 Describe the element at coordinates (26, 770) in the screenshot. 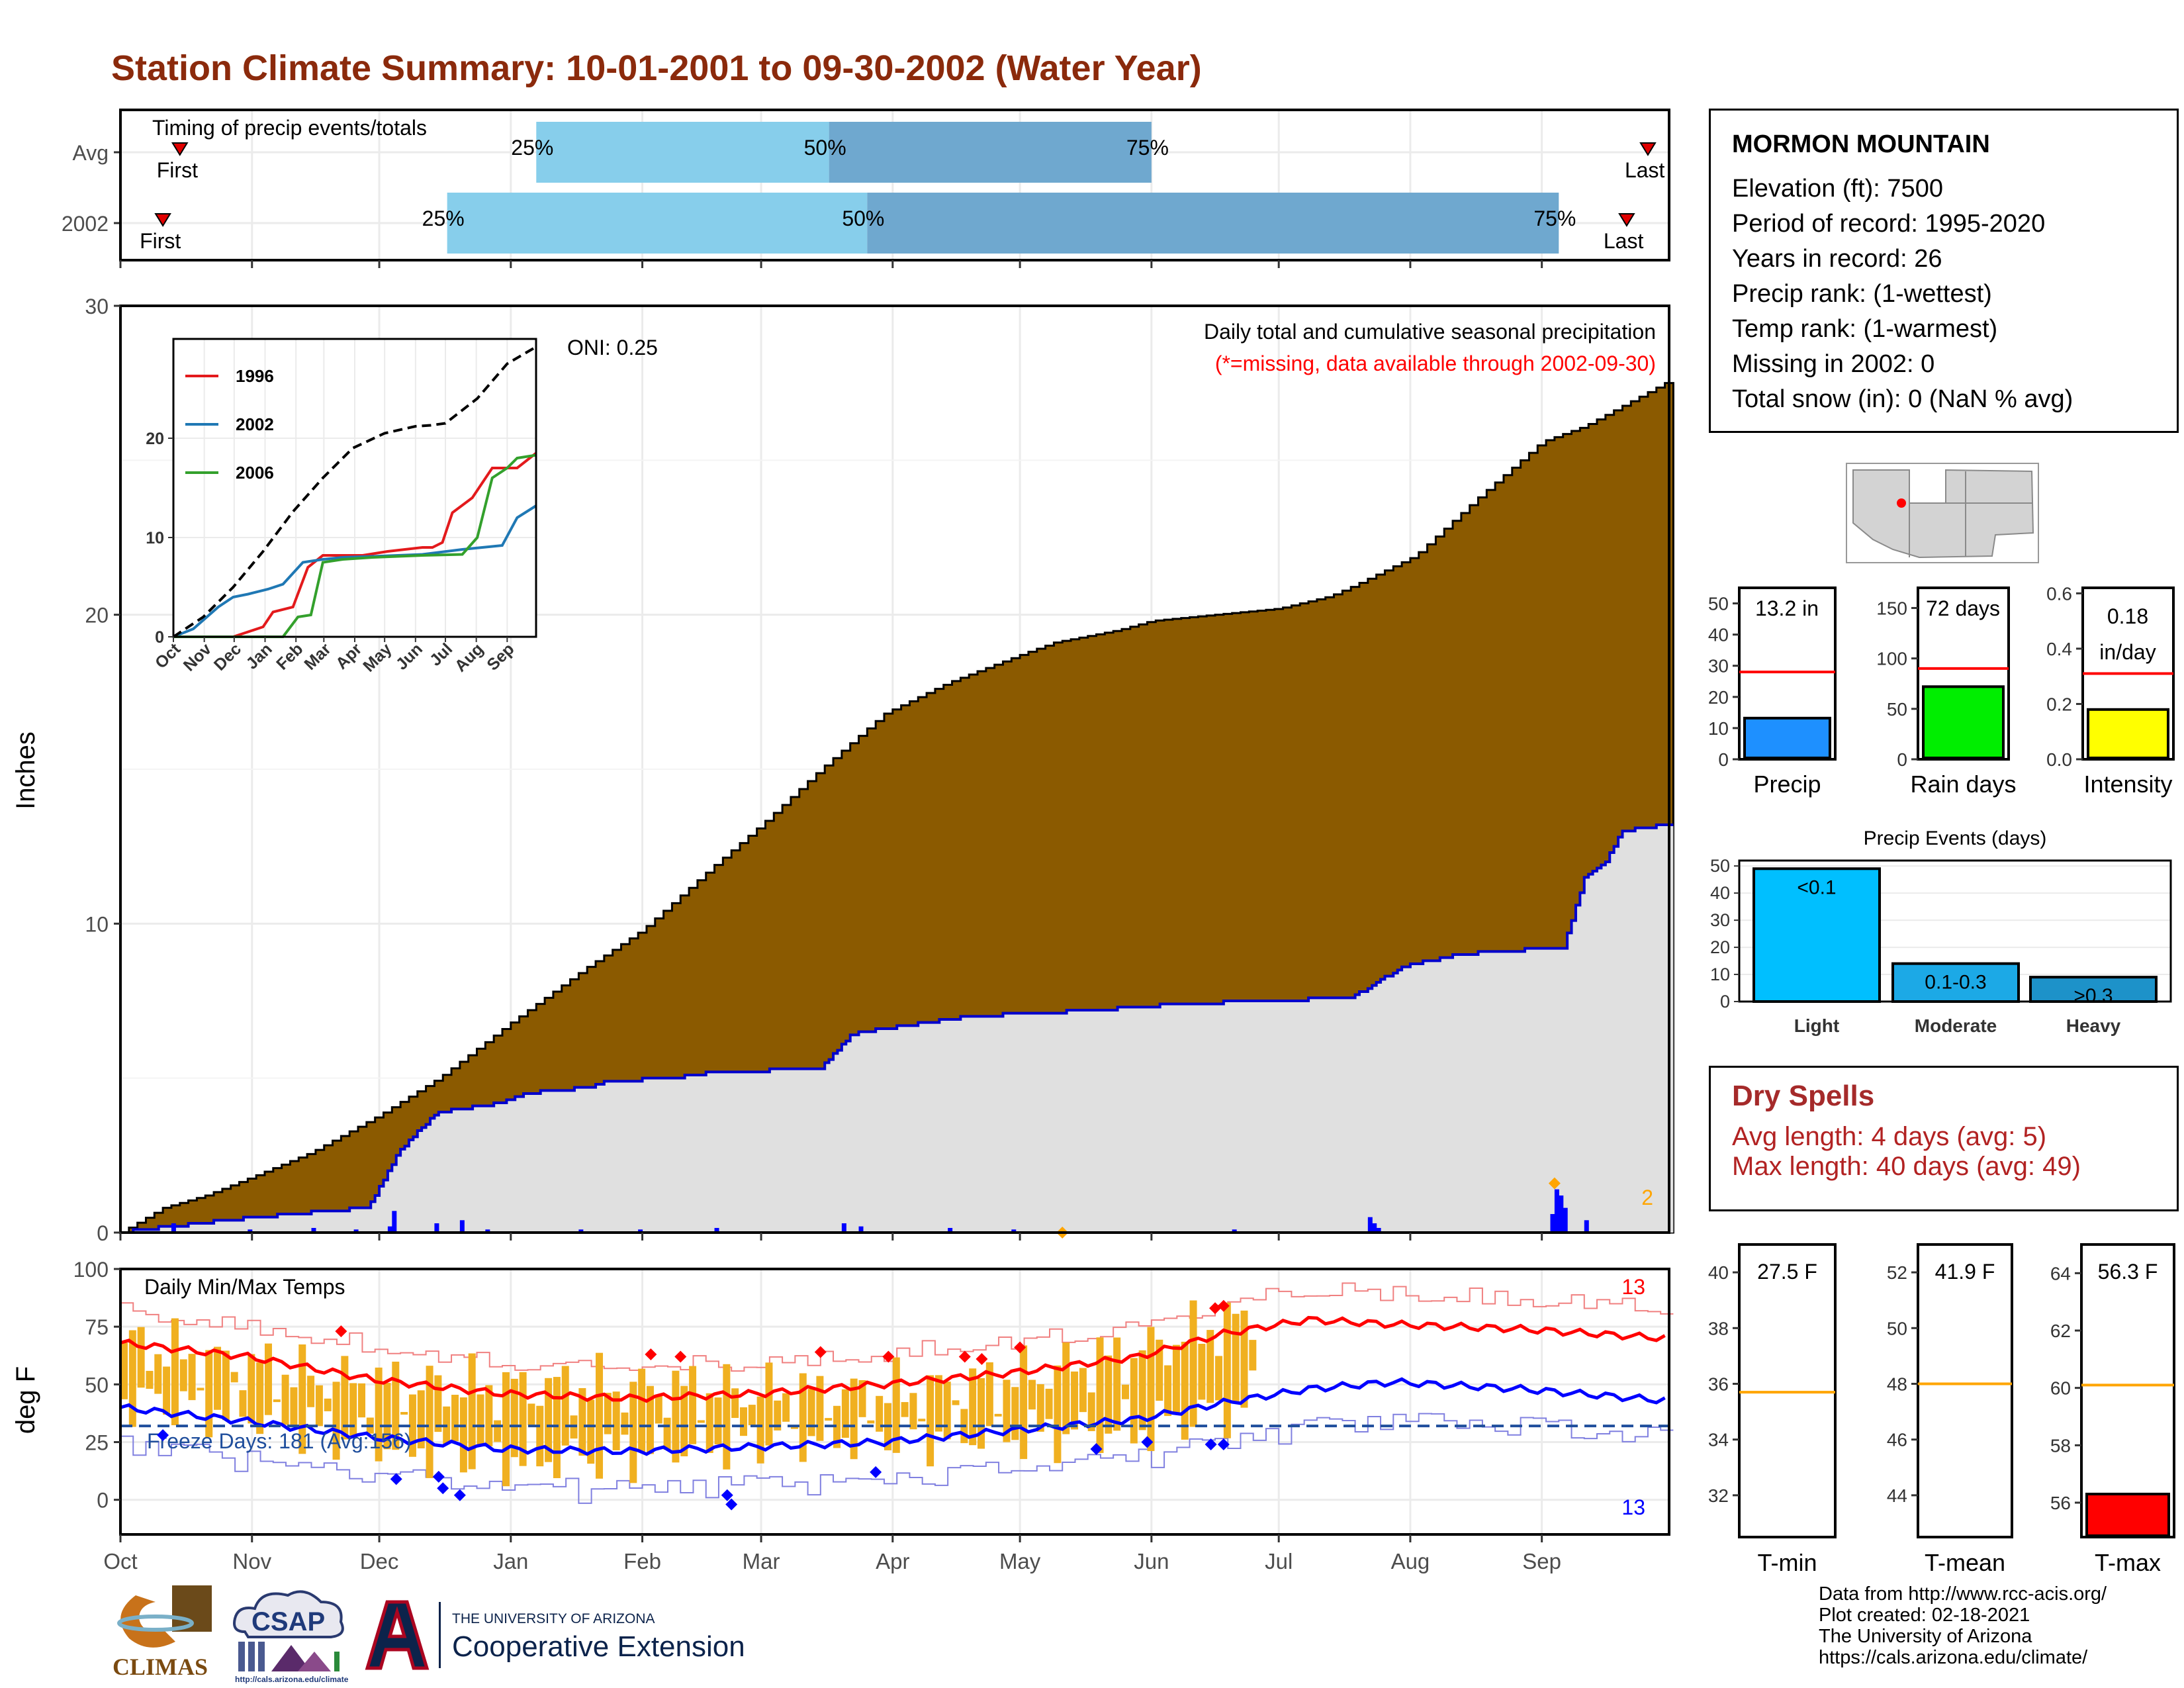

I see `precip-y-axis-label: Inches` at that location.